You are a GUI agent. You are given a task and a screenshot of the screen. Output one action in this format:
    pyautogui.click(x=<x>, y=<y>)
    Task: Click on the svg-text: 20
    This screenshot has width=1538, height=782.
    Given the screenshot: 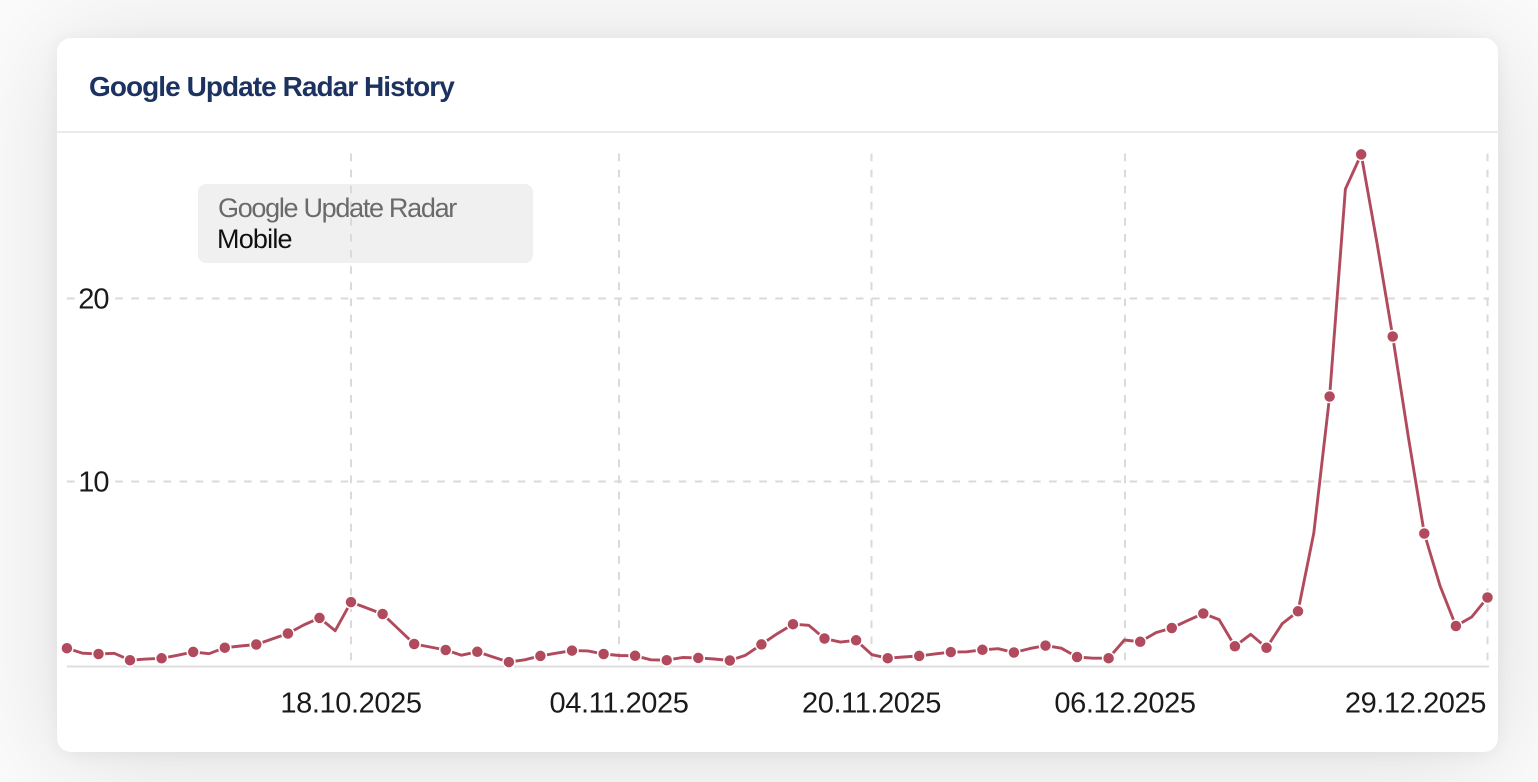 What is the action you would take?
    pyautogui.click(x=93, y=300)
    